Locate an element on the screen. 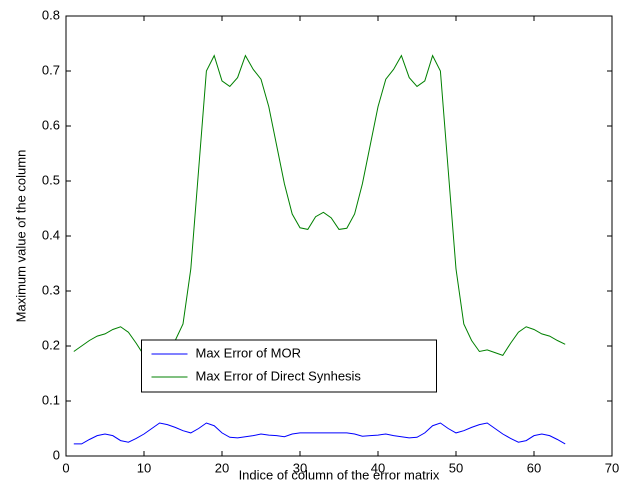 The image size is (629, 486). x-axis-label: Indice of column of the error matrix is located at coordinates (339, 474).